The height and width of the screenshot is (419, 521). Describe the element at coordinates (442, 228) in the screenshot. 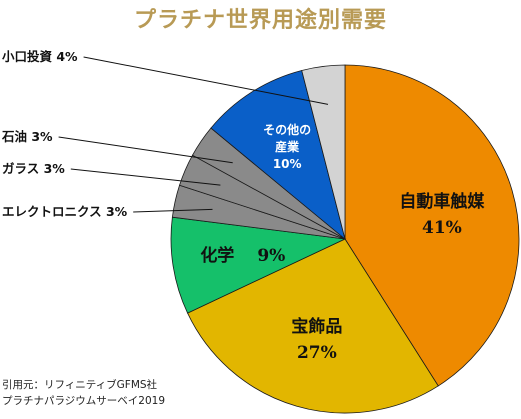

I see `slice-value-0: 41%` at that location.